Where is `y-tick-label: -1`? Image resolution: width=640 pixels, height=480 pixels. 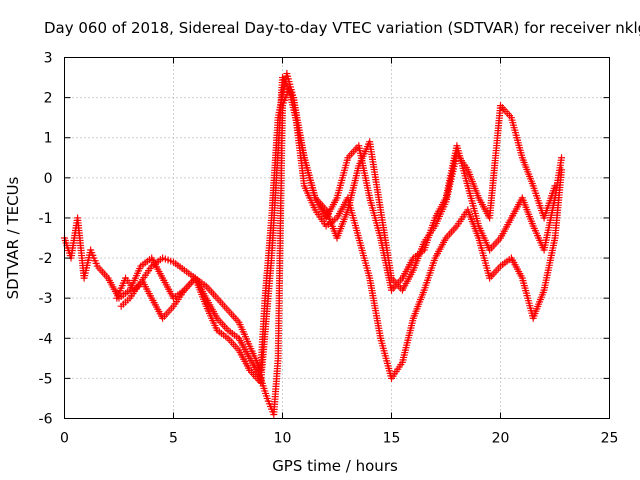 y-tick-label: -1 is located at coordinates (46, 219).